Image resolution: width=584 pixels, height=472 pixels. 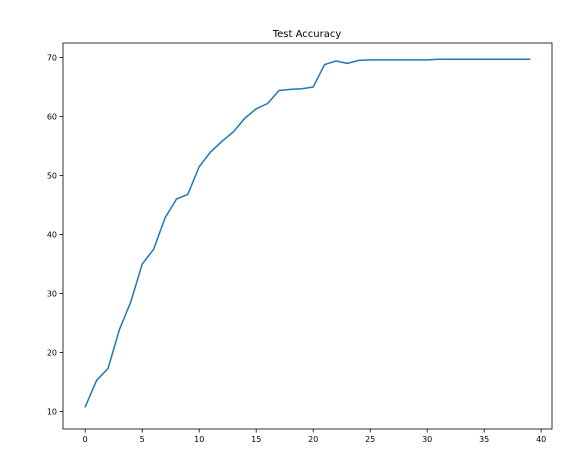 What do you see at coordinates (52, 235) in the screenshot?
I see `y-tick-label: 40` at bounding box center [52, 235].